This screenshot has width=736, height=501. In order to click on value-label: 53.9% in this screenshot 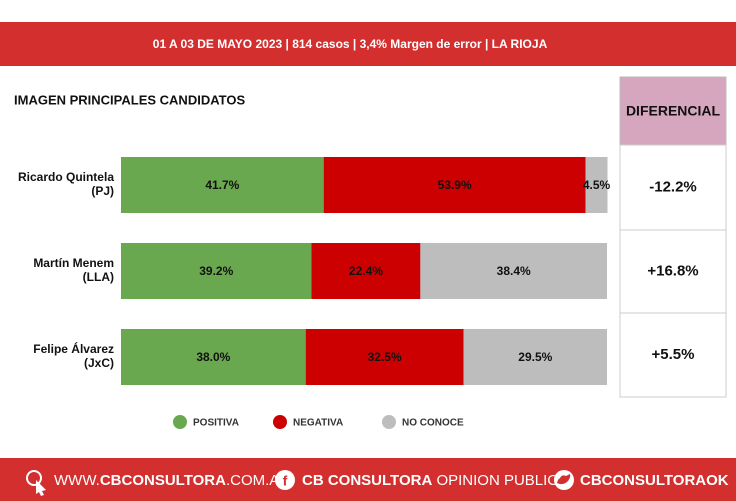, I will do `click(455, 185)`.